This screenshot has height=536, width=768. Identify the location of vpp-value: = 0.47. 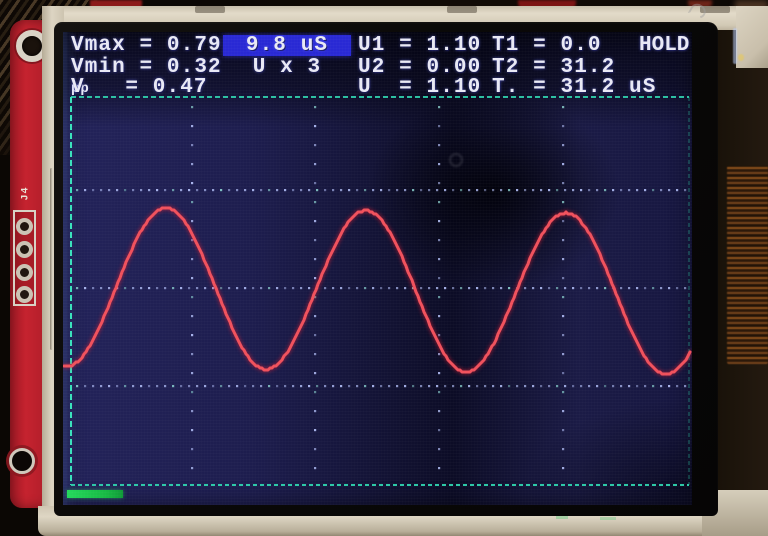
(153, 87).